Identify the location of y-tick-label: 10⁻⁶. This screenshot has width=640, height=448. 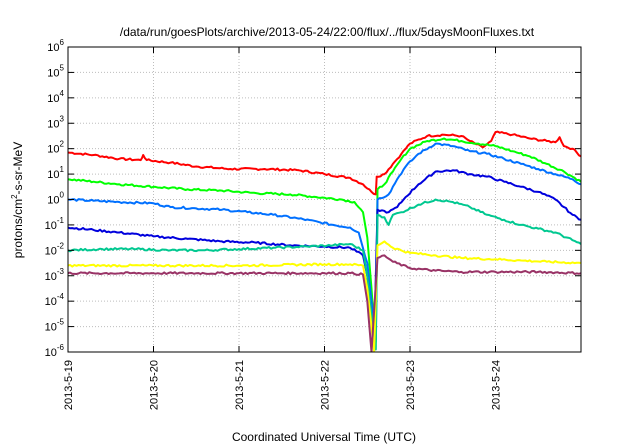
(55, 351).